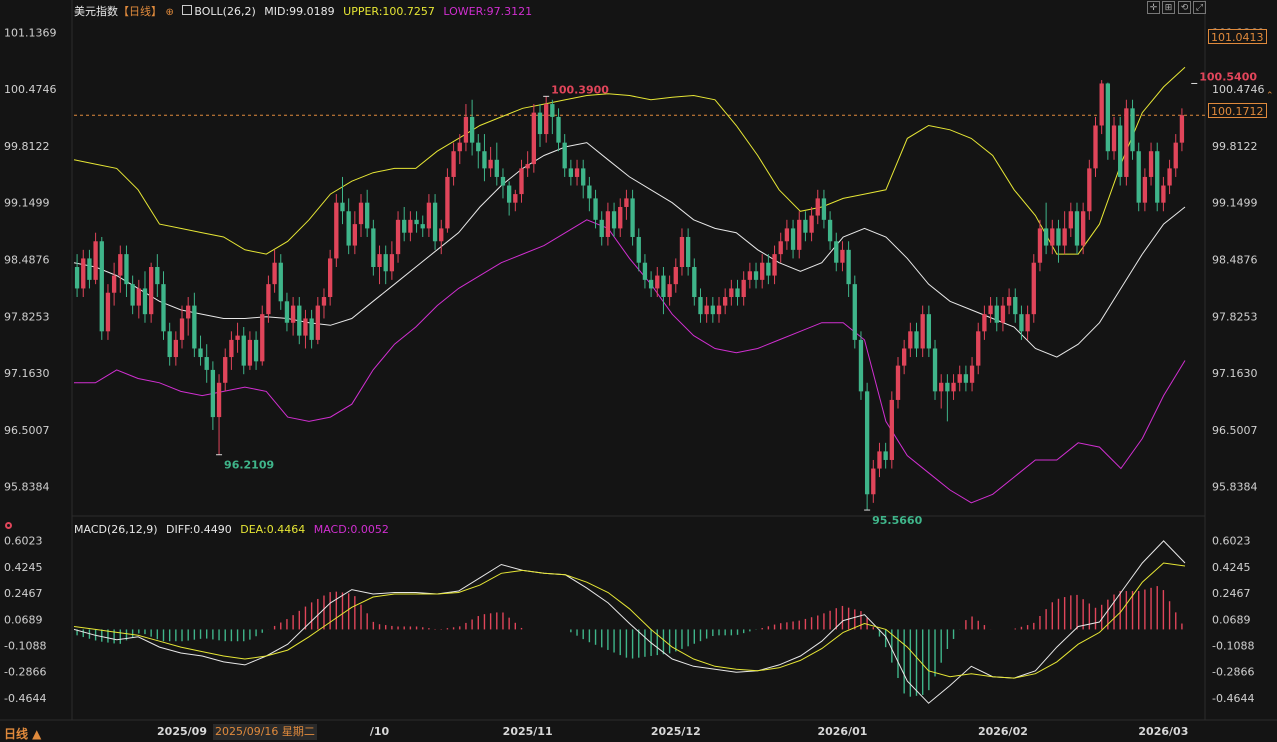 This screenshot has width=1277, height=742. What do you see at coordinates (140, 11) in the screenshot?
I see `period-label: 【日线】` at bounding box center [140, 11].